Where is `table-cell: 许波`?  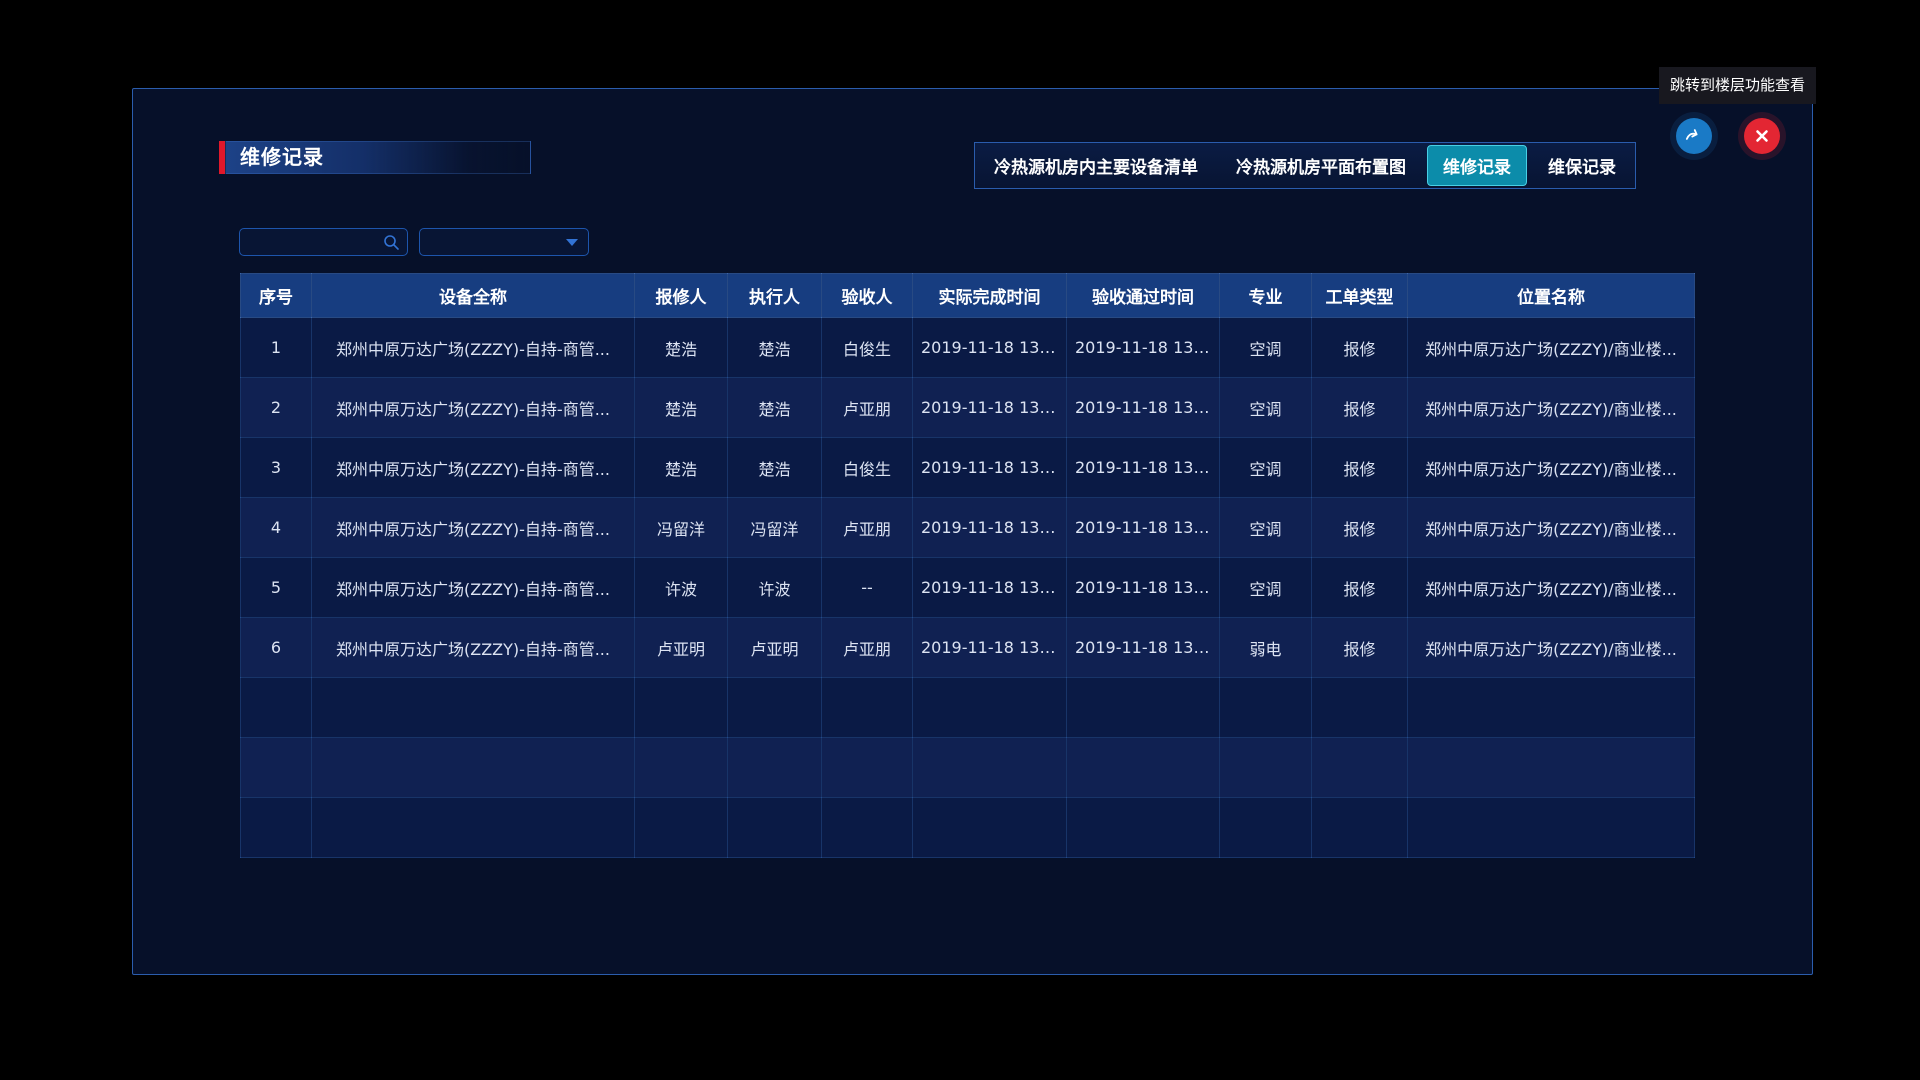 table-cell: 许波 is located at coordinates (681, 587).